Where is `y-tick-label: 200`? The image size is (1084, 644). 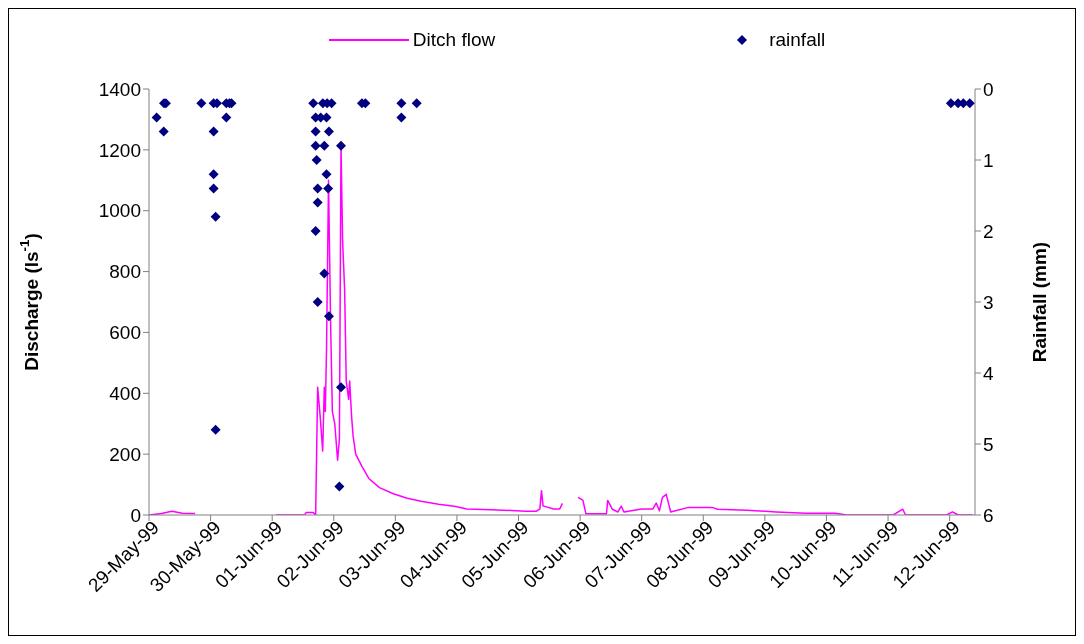 y-tick-label: 200 is located at coordinates (125, 454).